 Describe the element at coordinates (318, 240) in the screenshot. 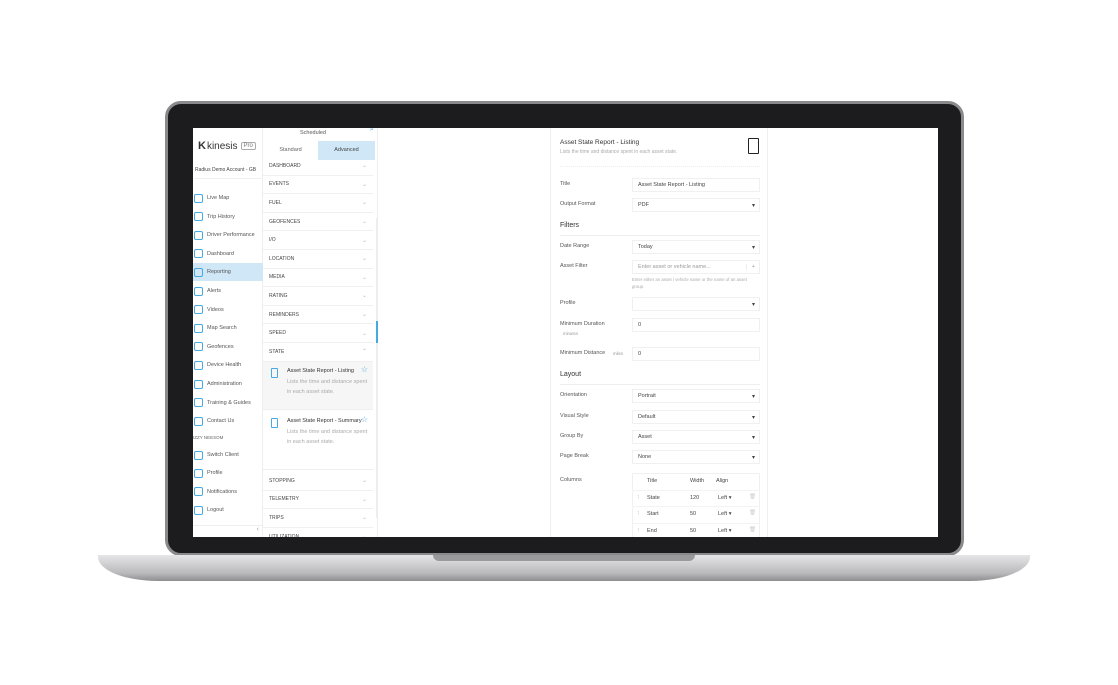

I see `category-row: I/O ⌄` at that location.